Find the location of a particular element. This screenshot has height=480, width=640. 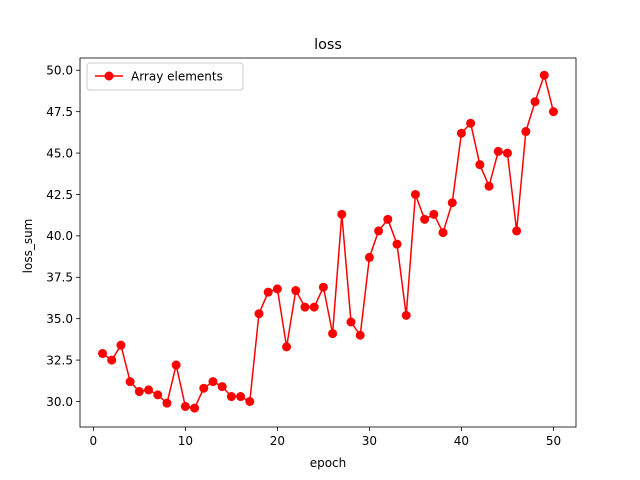

legend-frame is located at coordinates (165, 76).